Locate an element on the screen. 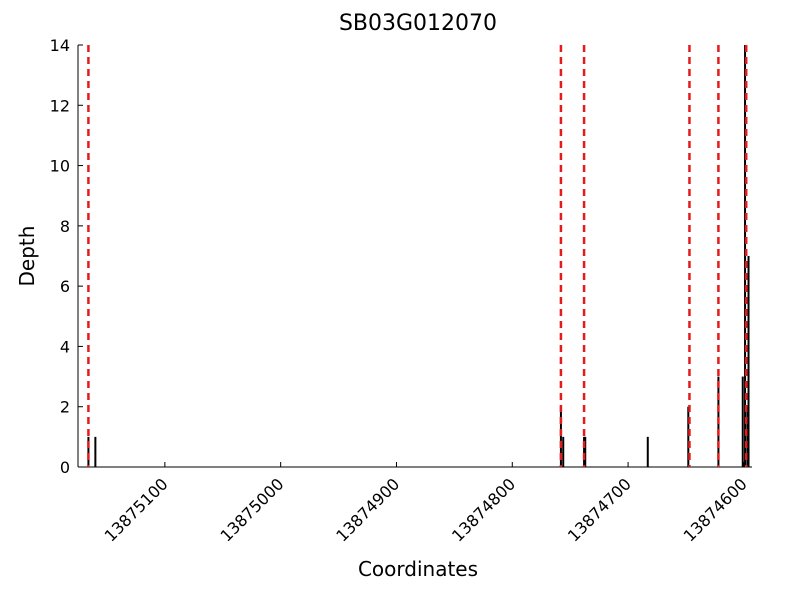  y-tick-label: 4 is located at coordinates (65, 346).